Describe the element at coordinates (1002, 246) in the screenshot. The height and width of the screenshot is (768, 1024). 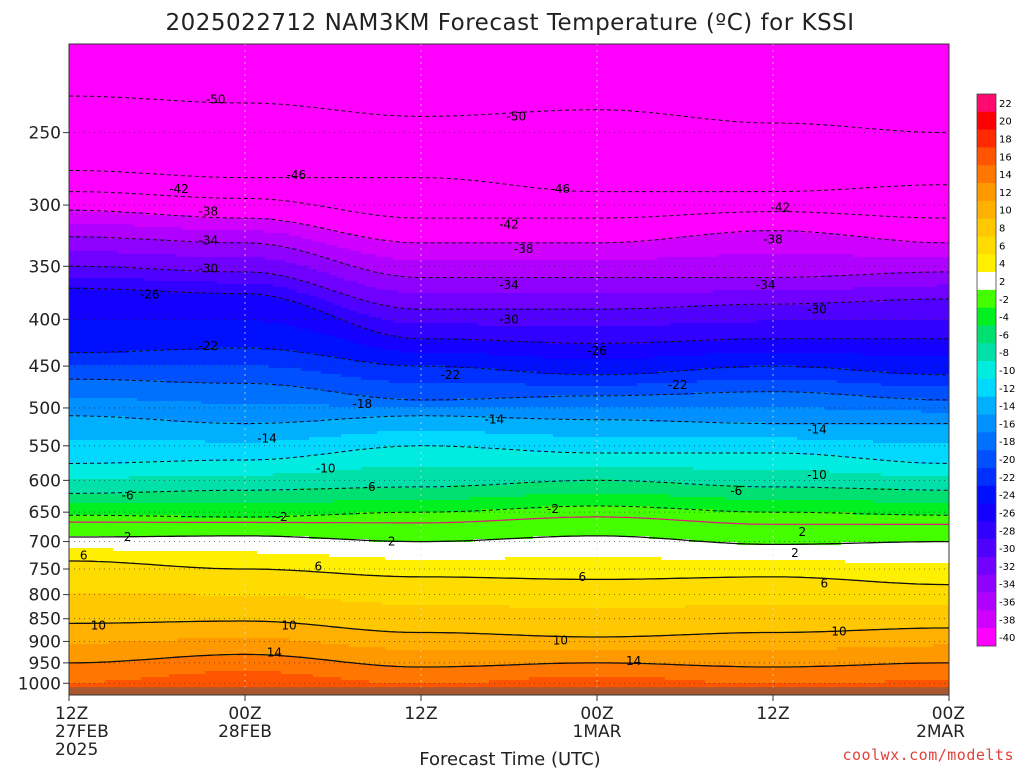
I see `colorbar-label: 6` at that location.